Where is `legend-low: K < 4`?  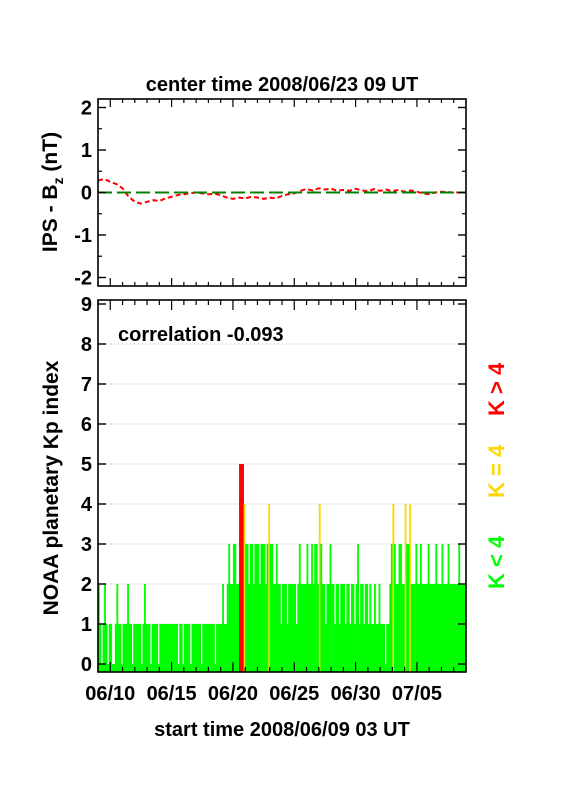
legend-low: K < 4 is located at coordinates (496, 562).